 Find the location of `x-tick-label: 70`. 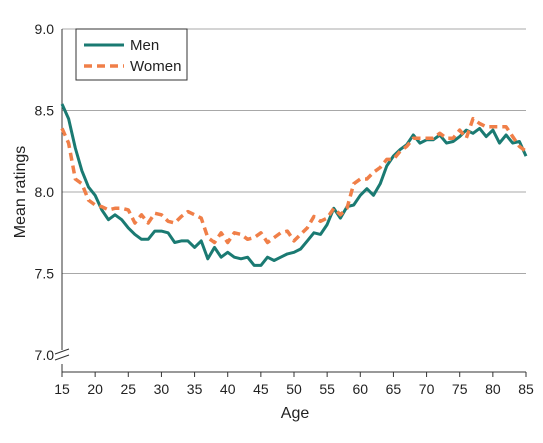

x-tick-label: 70 is located at coordinates (427, 389).